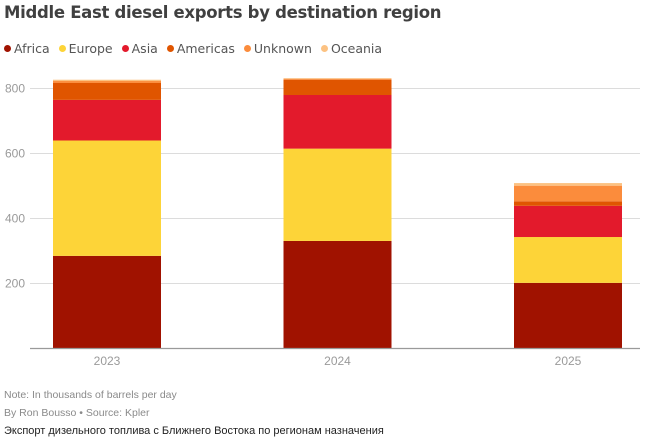 This screenshot has width=647, height=444. I want to click on legend-item-europe: Europe, so click(85, 48).